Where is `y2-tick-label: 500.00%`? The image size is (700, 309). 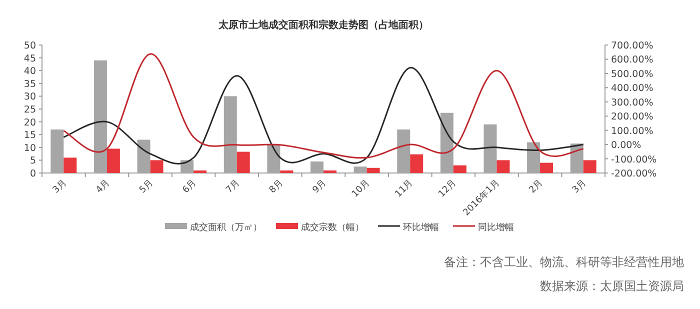 y2-tick-label: 500.00% is located at coordinates (632, 74).